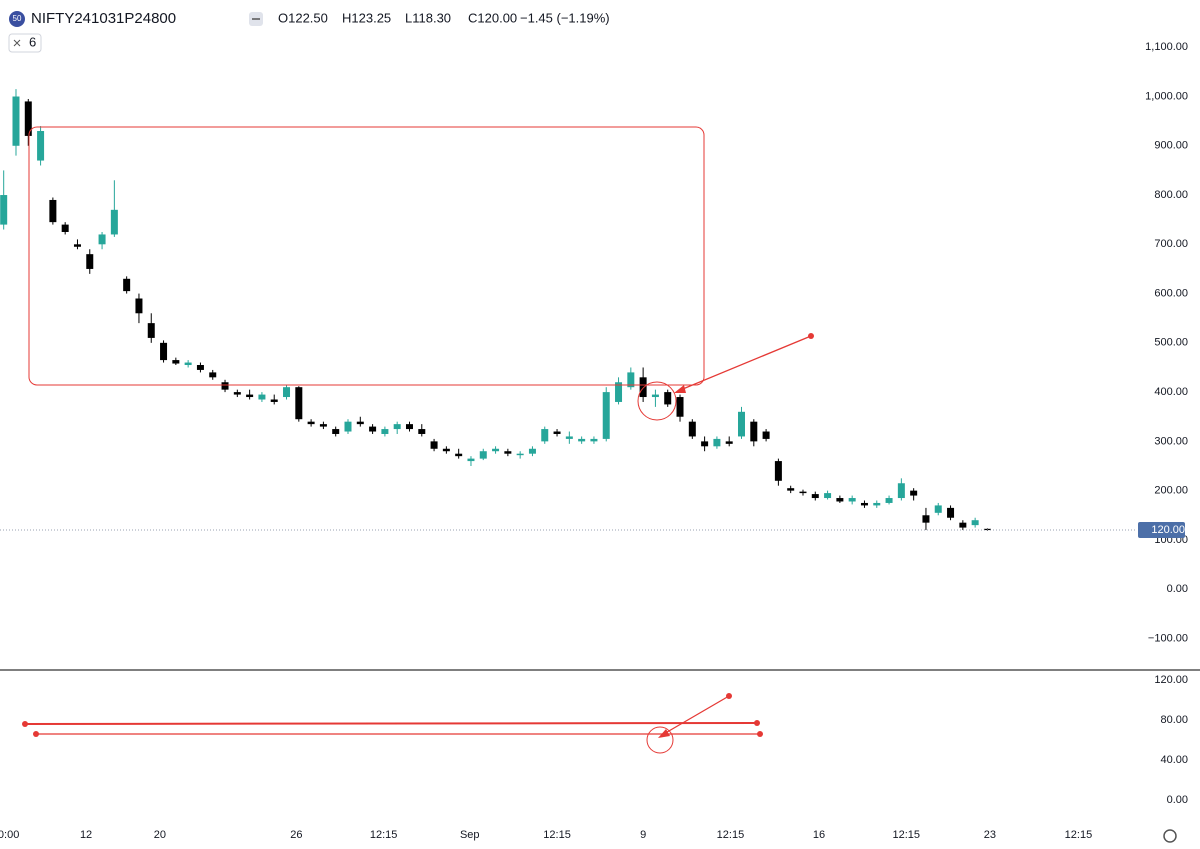  What do you see at coordinates (643, 835) in the screenshot?
I see `x-tick-label: 9` at bounding box center [643, 835].